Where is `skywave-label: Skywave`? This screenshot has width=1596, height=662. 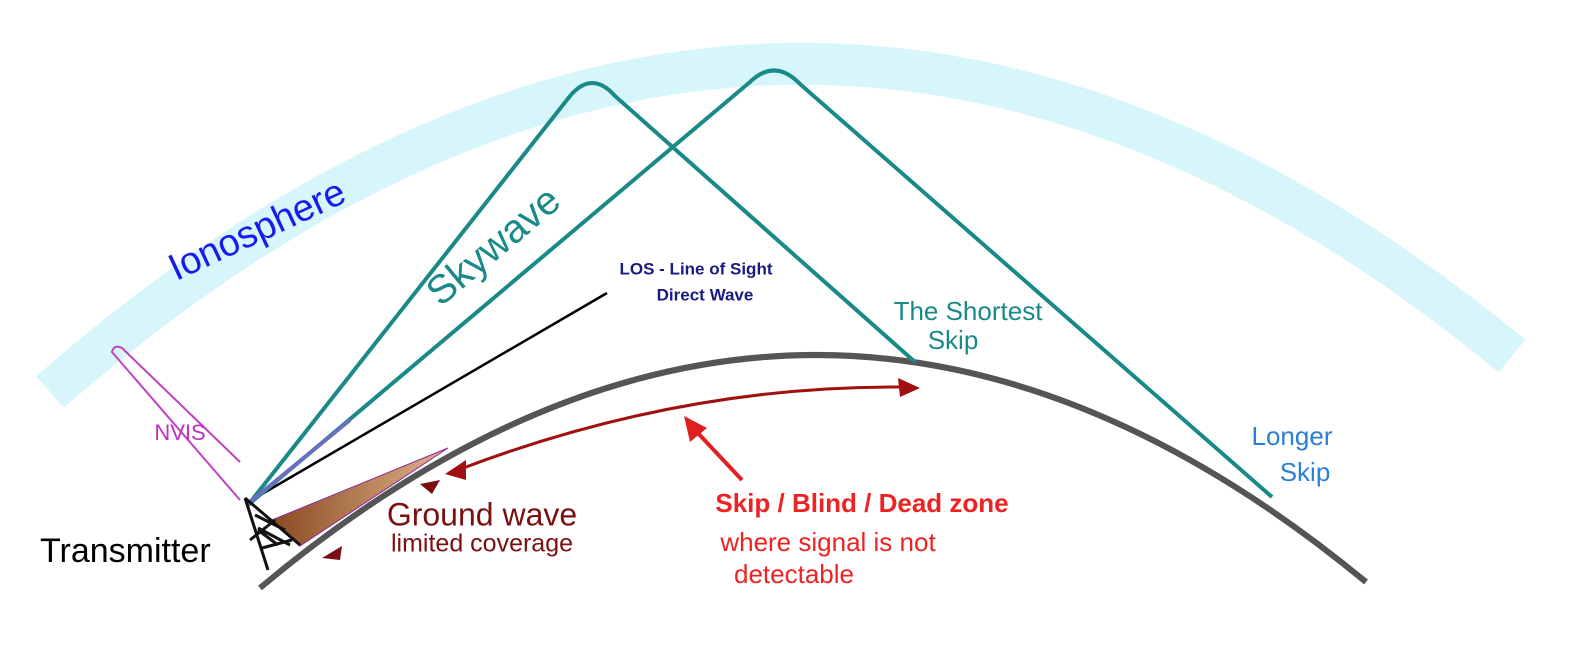 skywave-label: Skywave is located at coordinates (493, 246).